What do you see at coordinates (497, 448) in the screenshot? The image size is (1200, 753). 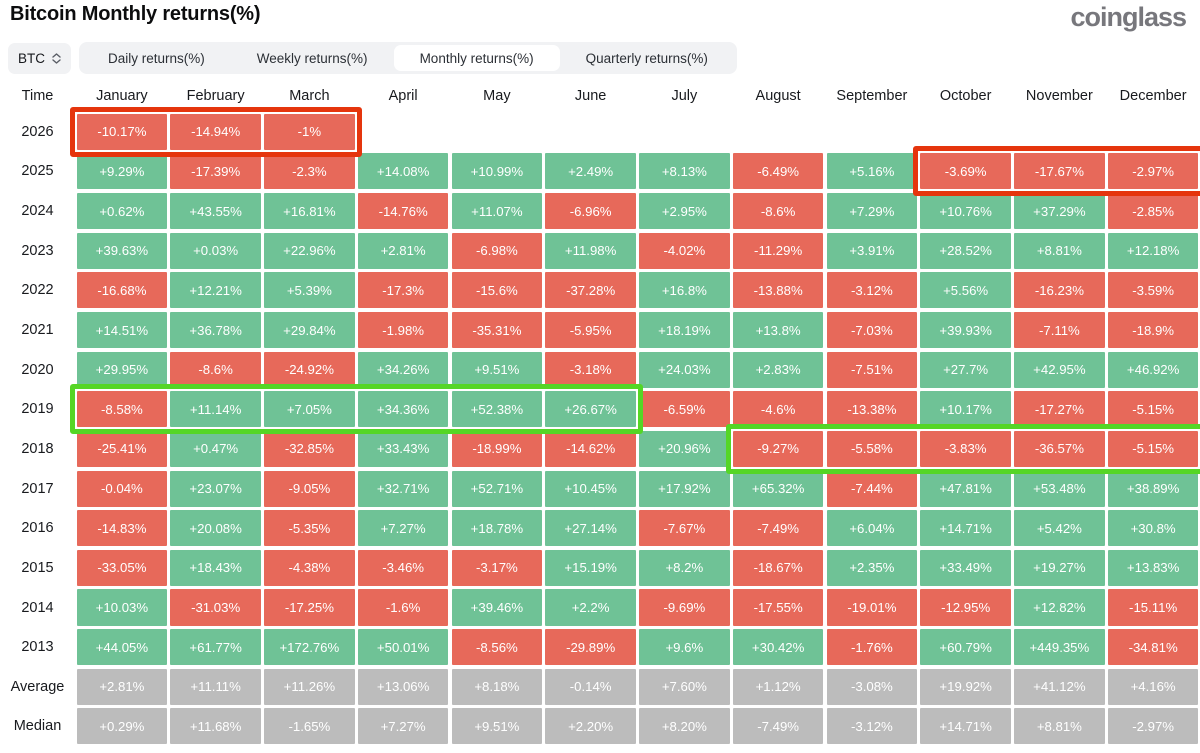 I see `heatmap-cell: -18.99%` at bounding box center [497, 448].